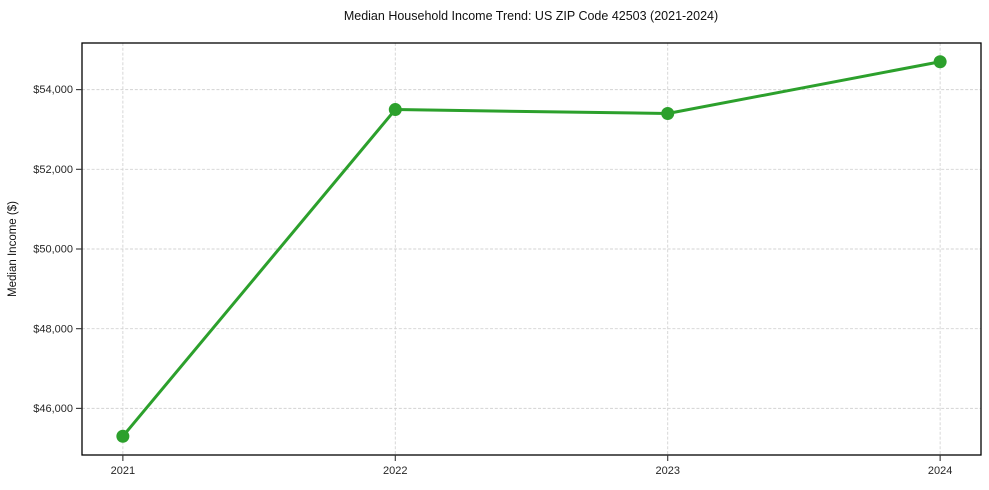 The width and height of the screenshot is (989, 490). Describe the element at coordinates (53, 250) in the screenshot. I see `y-tick-label: $50,000` at that location.